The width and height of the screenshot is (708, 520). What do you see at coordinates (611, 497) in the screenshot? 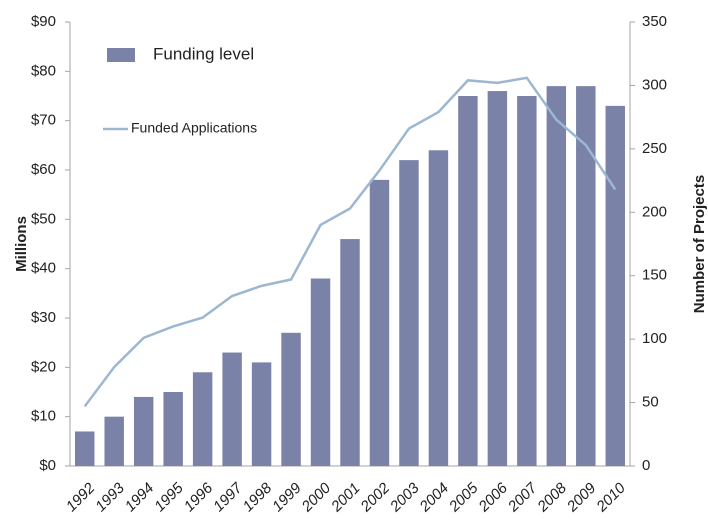
I see `x-tick-label: 2010` at bounding box center [611, 497].